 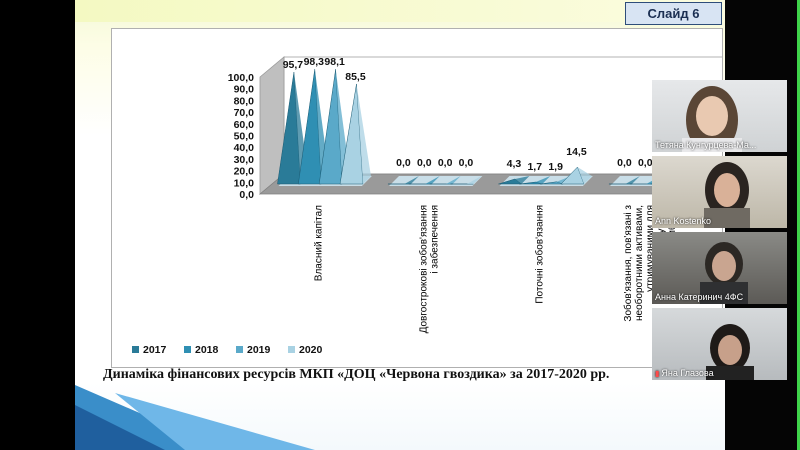 I want to click on legend-label: 2017, so click(x=155, y=350).